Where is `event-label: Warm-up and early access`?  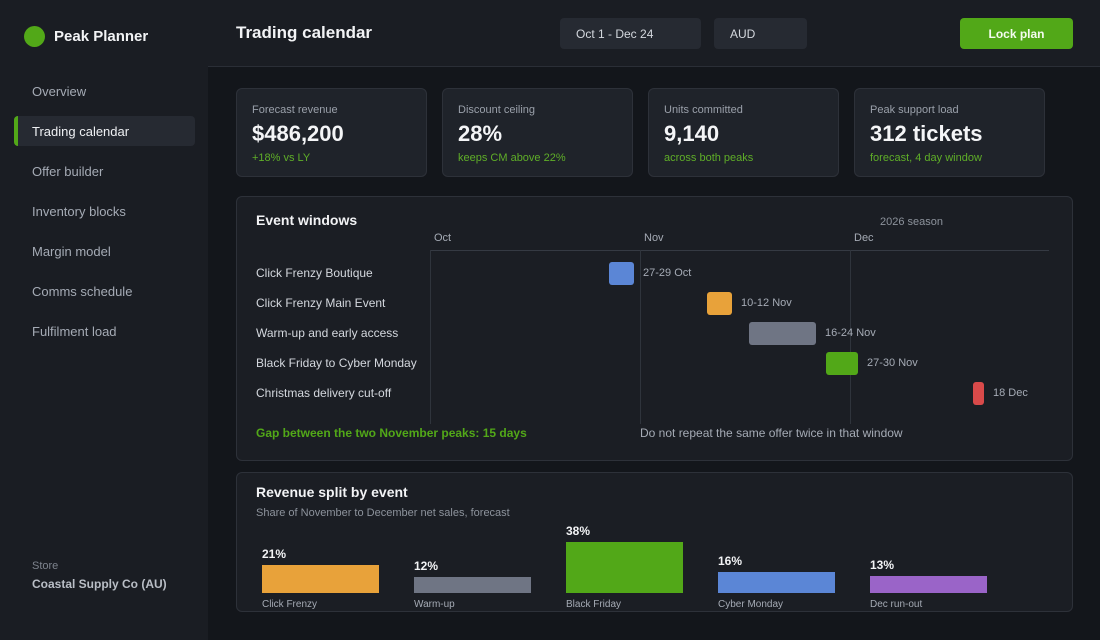
event-label: Warm-up and early access is located at coordinates (327, 333).